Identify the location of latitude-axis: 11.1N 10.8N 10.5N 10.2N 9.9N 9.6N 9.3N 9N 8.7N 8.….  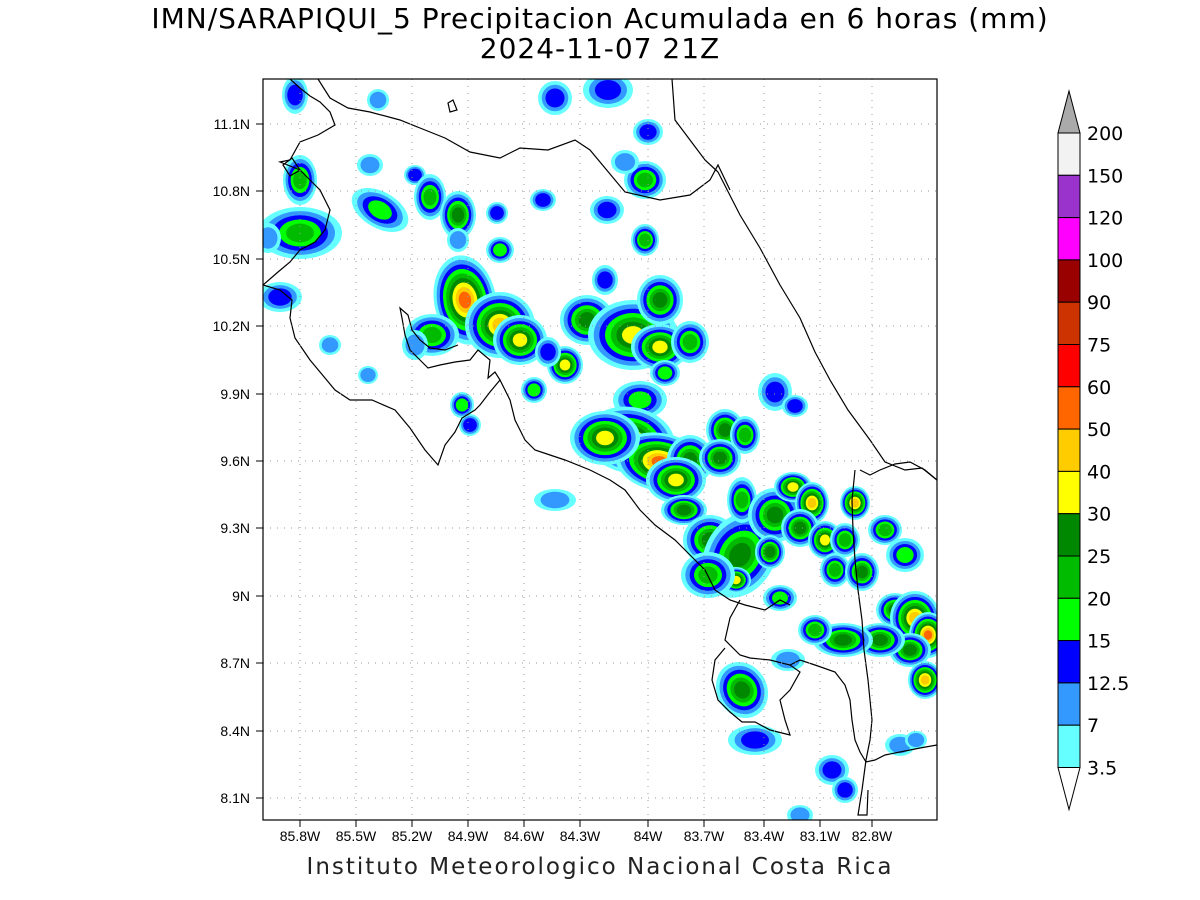
(238, 461).